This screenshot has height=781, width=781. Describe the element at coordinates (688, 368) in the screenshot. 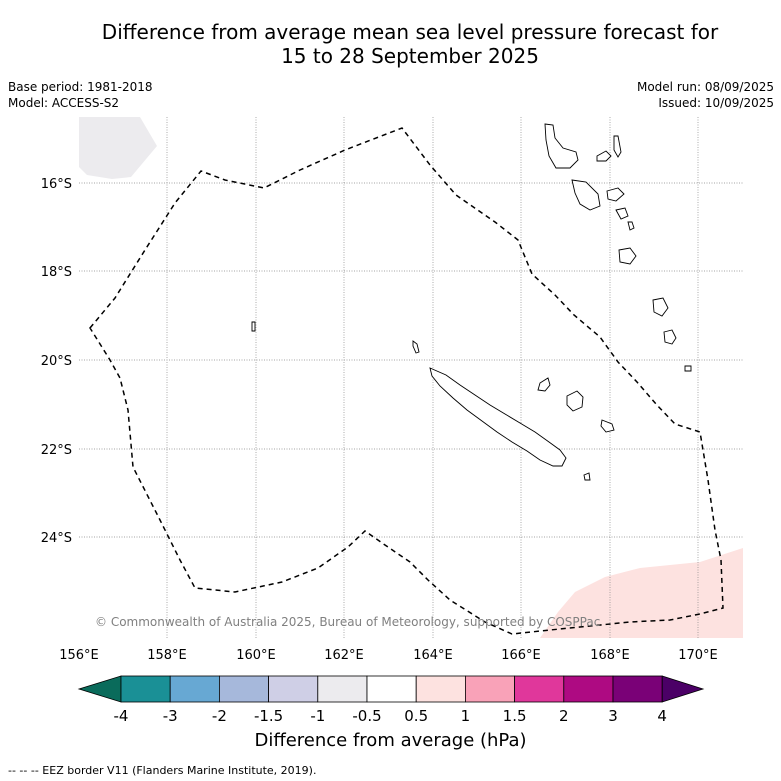

I see `island-g` at that location.